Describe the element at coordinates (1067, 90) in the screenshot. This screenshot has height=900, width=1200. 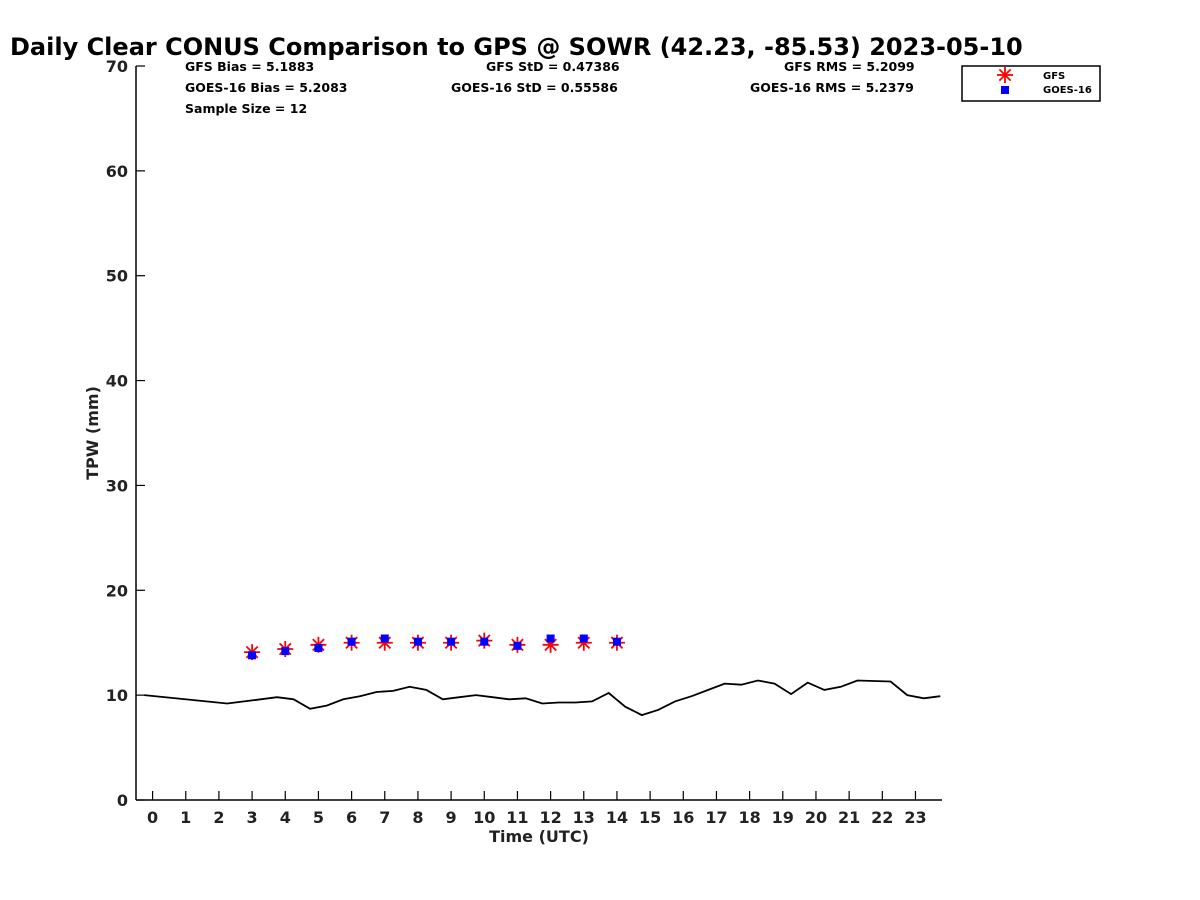
I see `legend-goes-label: GOES-16` at that location.